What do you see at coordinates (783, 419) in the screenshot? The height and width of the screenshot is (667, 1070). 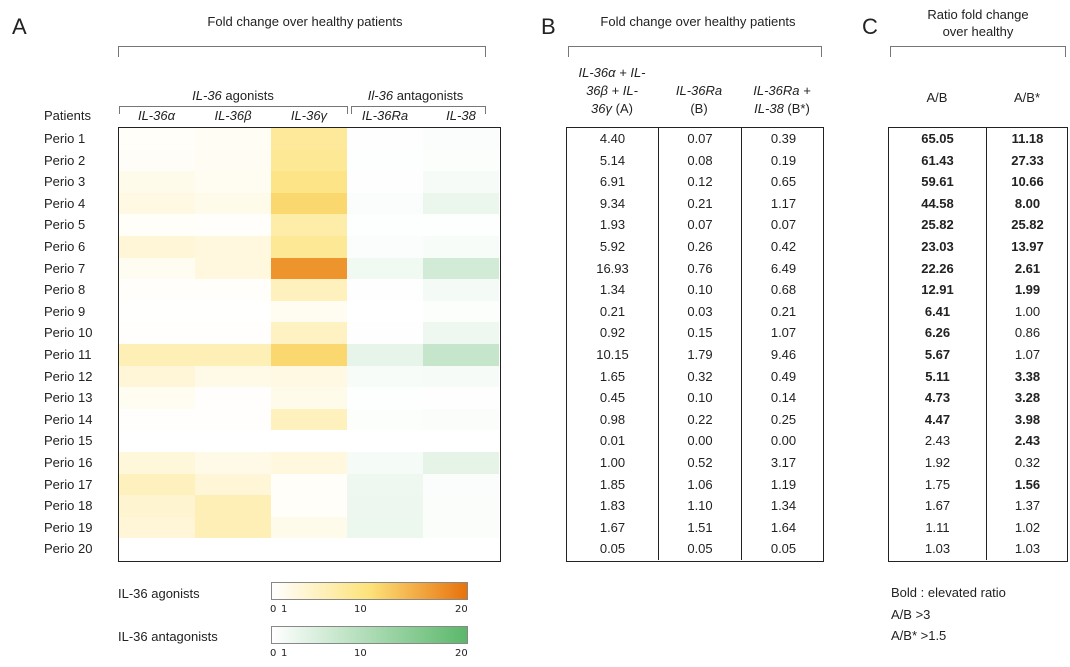 I see `table-cell: 0.25` at bounding box center [783, 419].